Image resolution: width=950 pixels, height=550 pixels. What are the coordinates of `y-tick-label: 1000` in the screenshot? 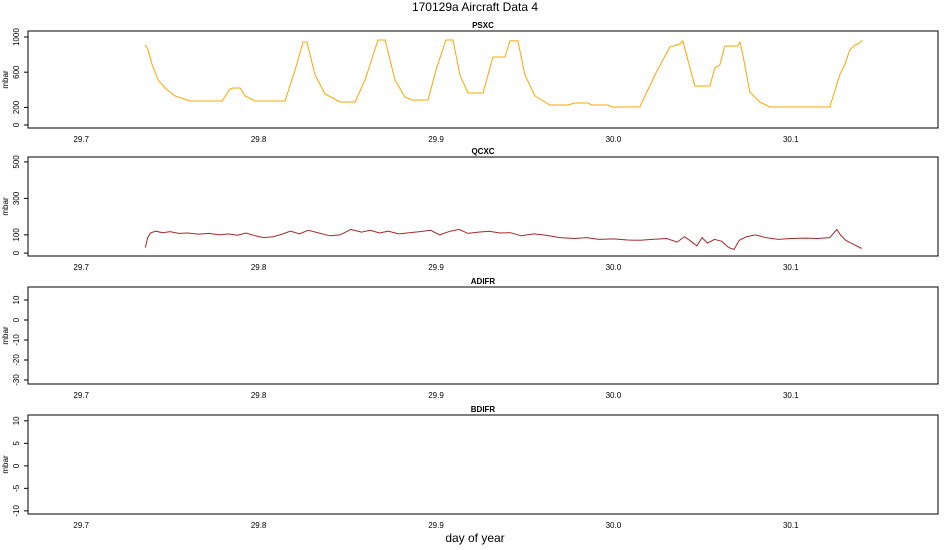 It's located at (16, 37).